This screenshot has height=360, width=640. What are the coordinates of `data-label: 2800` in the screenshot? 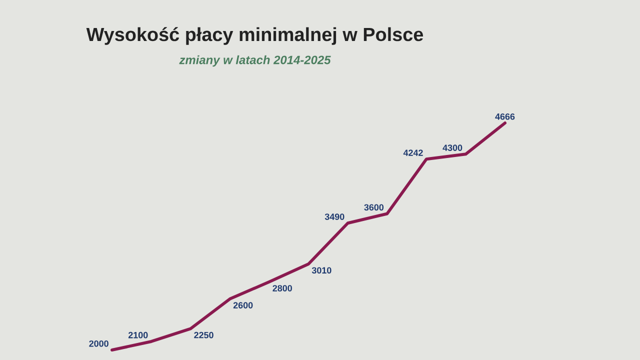 It's located at (282, 288).